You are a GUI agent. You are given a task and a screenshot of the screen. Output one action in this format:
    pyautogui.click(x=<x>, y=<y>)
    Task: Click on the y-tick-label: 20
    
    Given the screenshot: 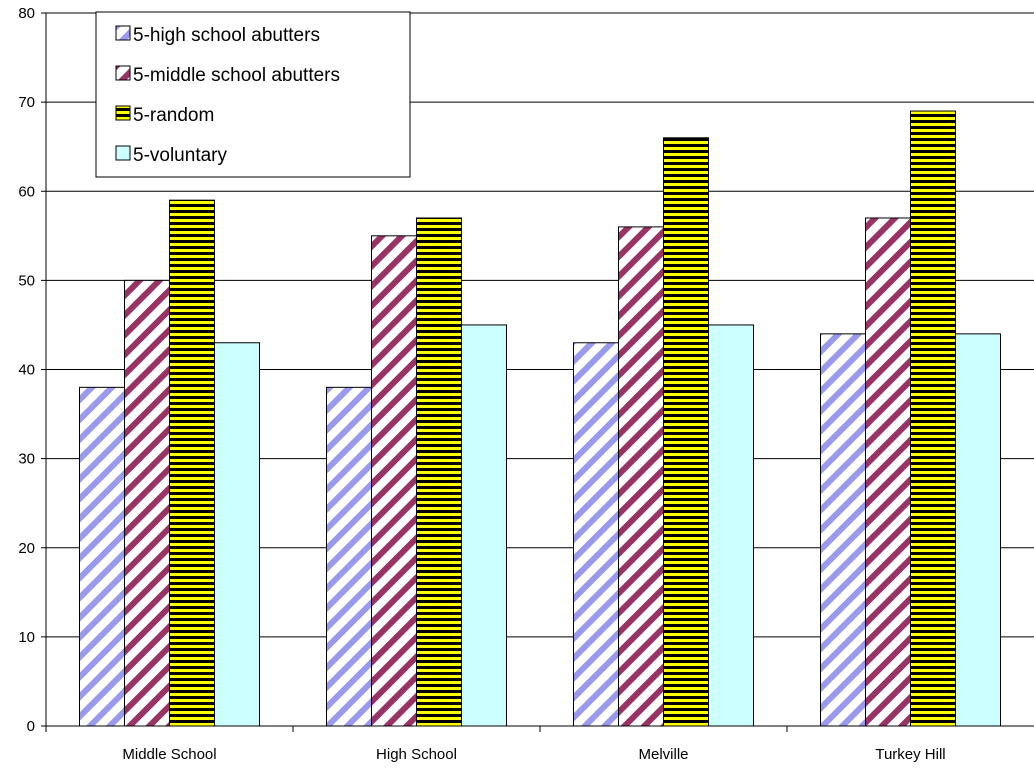 What is the action you would take?
    pyautogui.click(x=26, y=548)
    